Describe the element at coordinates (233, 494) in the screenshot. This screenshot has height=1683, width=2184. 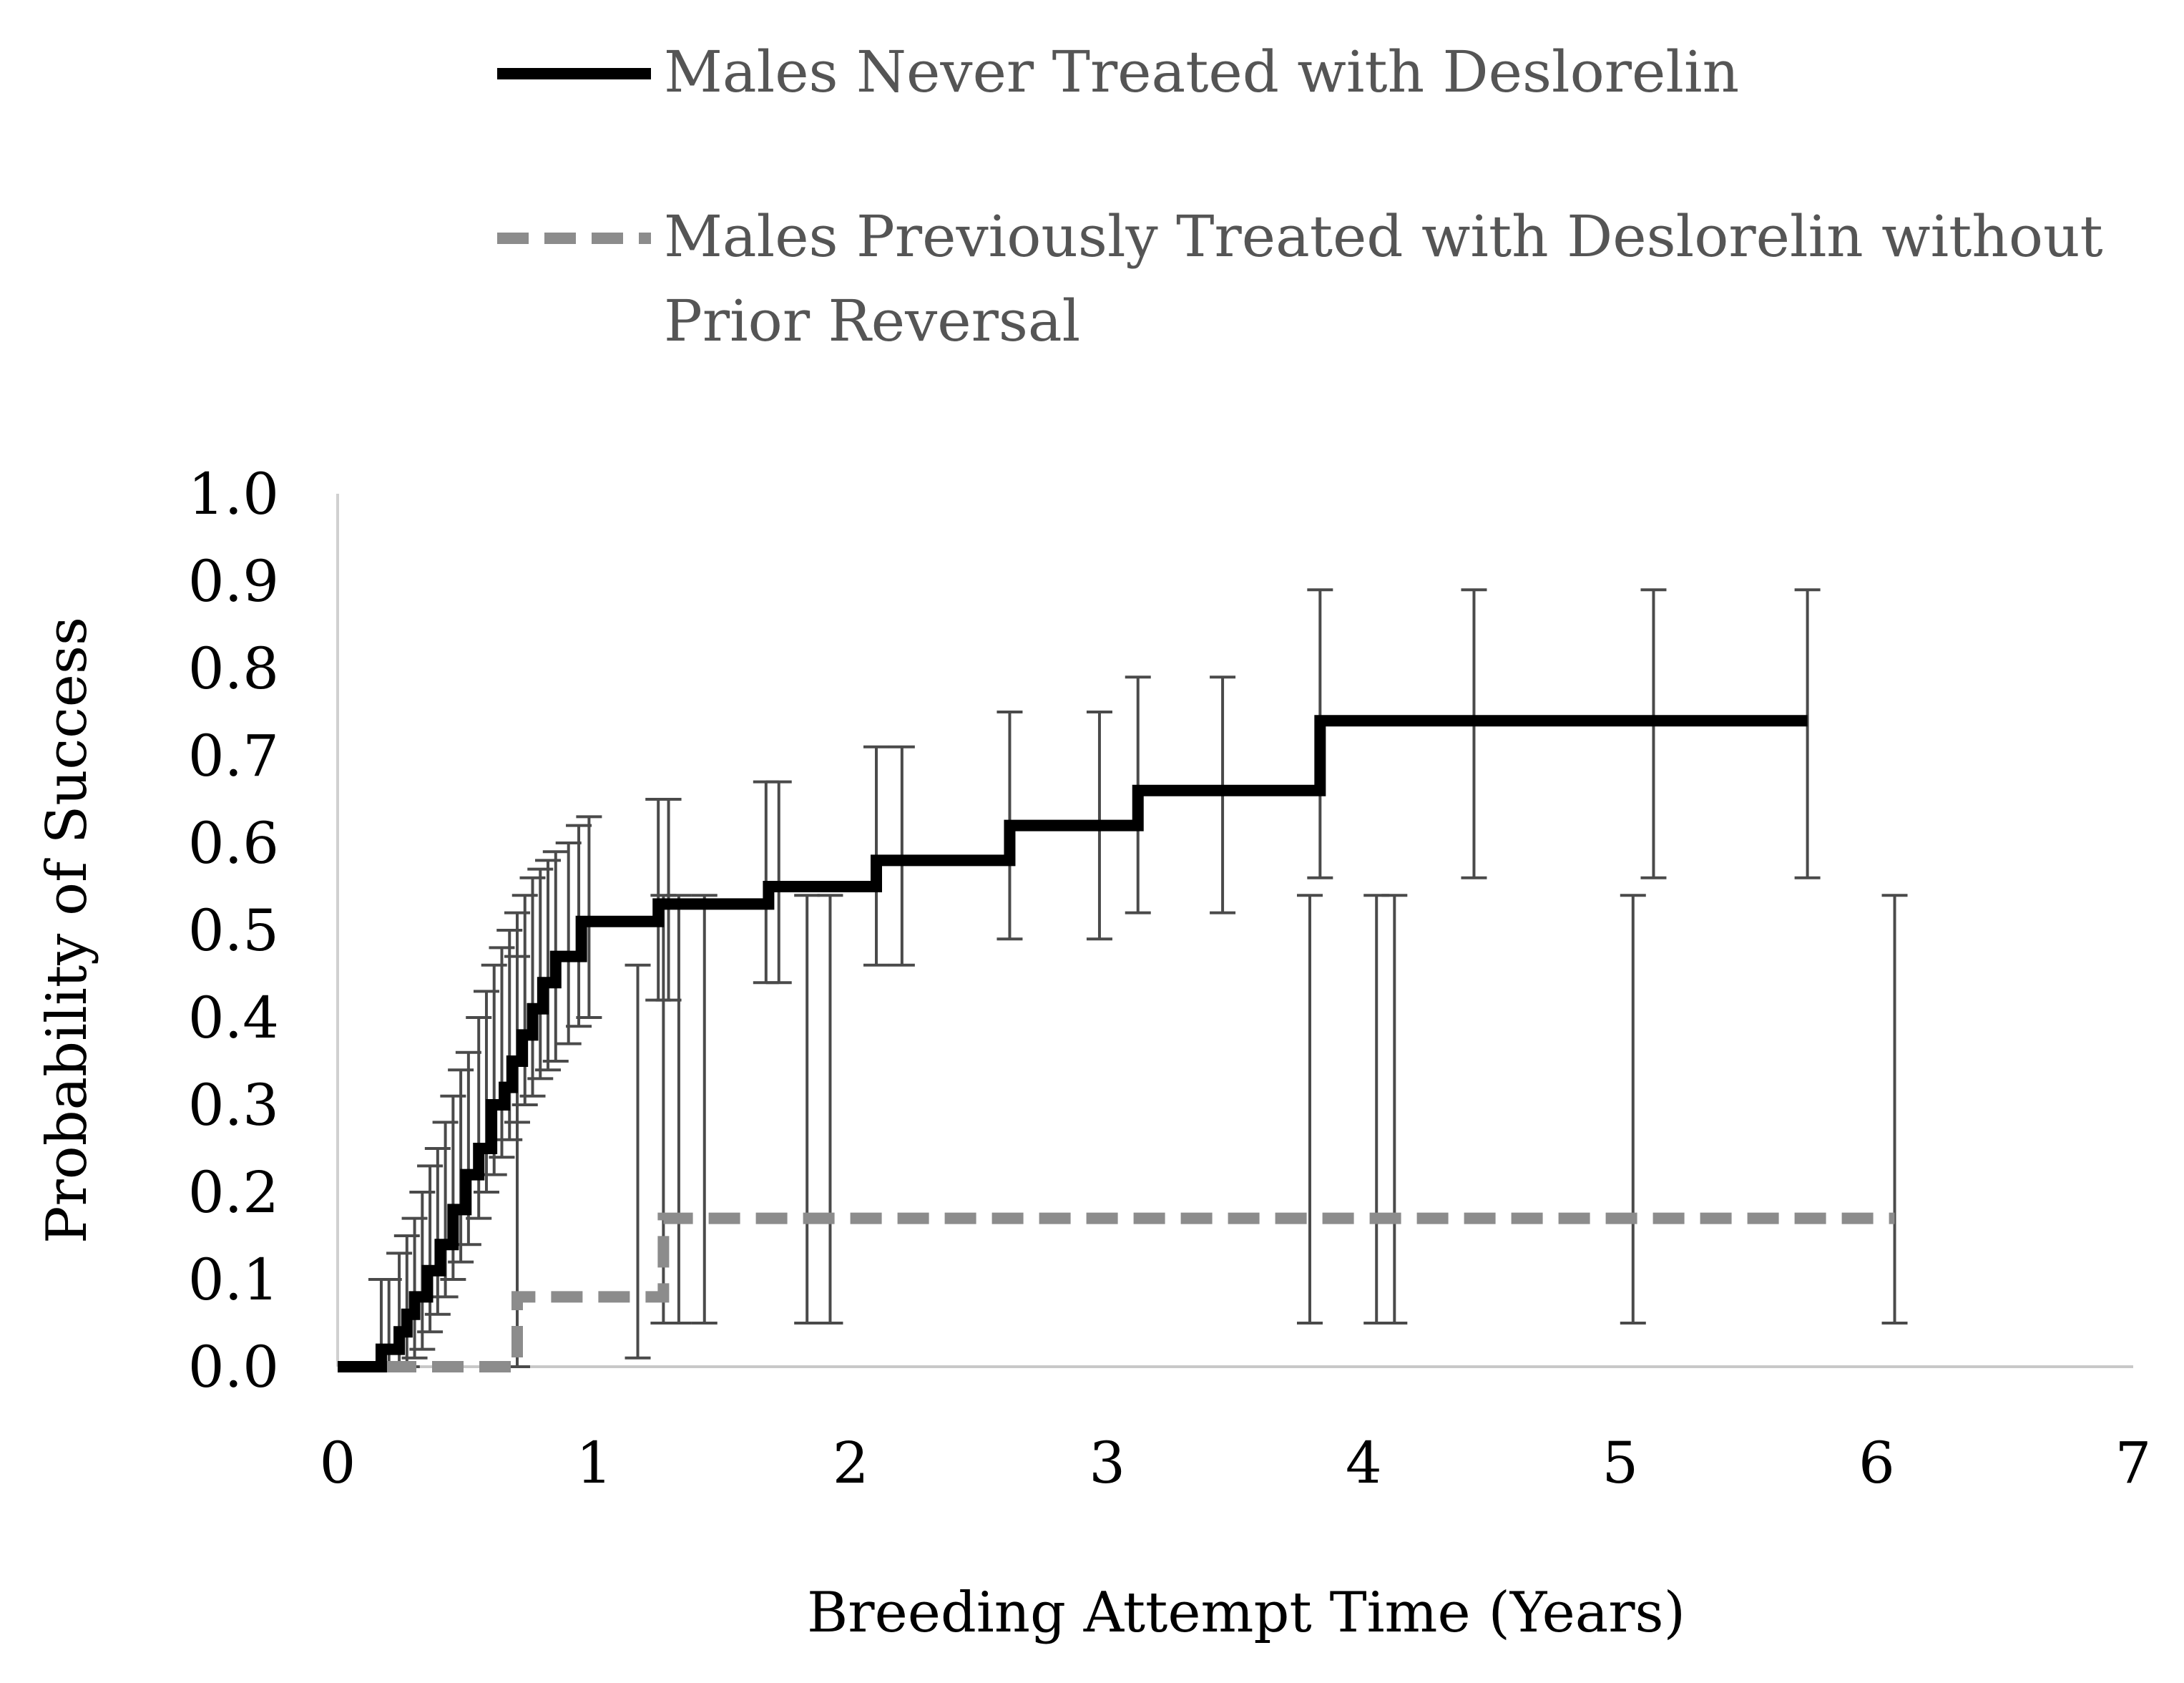
I see `y-tick-label: 1.0` at that location.